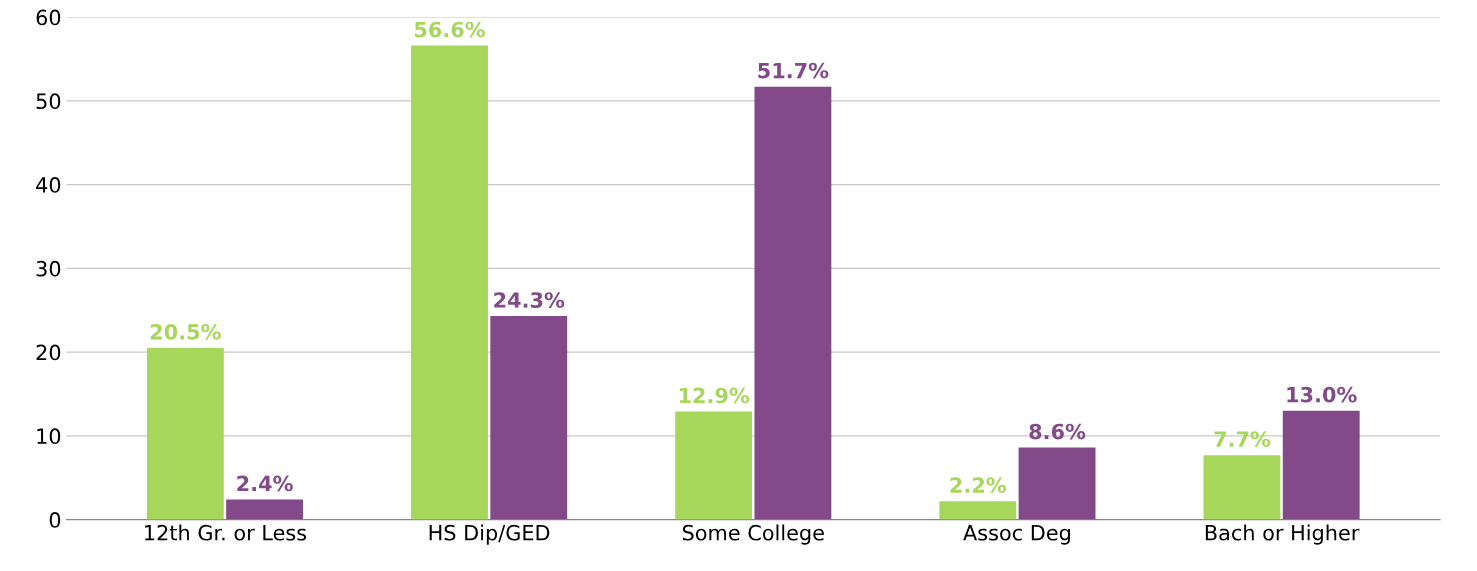 The height and width of the screenshot is (571, 1477). What do you see at coordinates (1057, 431) in the screenshot?
I see `data-label: 8.6%` at bounding box center [1057, 431].